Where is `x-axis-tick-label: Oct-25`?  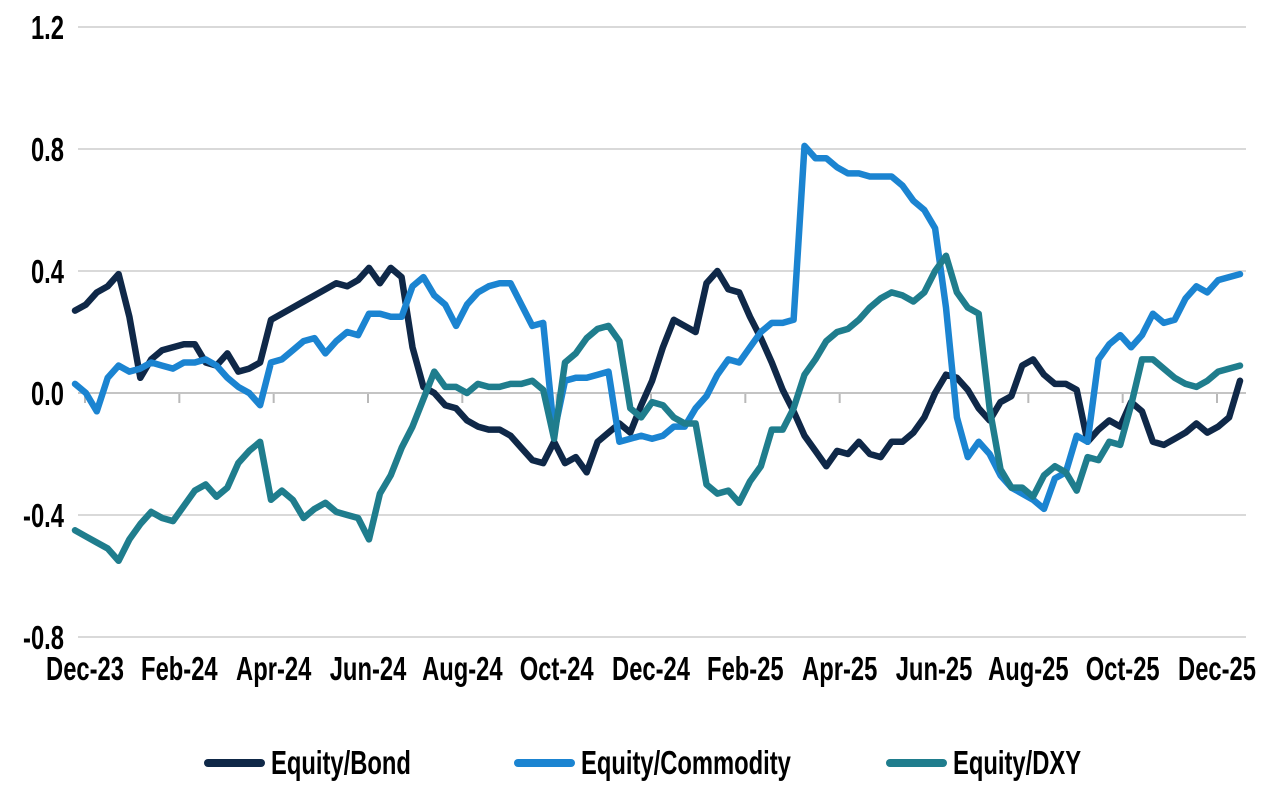 x-axis-tick-label: Oct-25 is located at coordinates (1123, 669).